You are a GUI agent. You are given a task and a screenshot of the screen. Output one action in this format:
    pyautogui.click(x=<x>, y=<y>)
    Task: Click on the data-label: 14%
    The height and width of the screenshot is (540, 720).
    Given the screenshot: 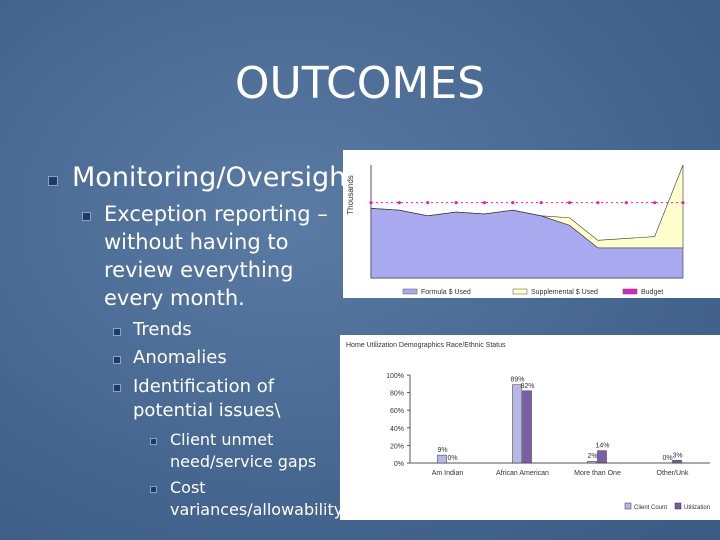 What is the action you would take?
    pyautogui.click(x=602, y=446)
    